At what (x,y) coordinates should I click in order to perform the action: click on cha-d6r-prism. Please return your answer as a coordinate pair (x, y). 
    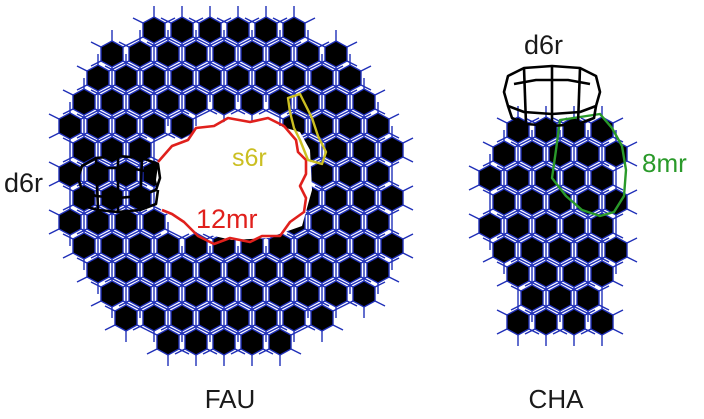
    Looking at the image, I should click on (552, 96).